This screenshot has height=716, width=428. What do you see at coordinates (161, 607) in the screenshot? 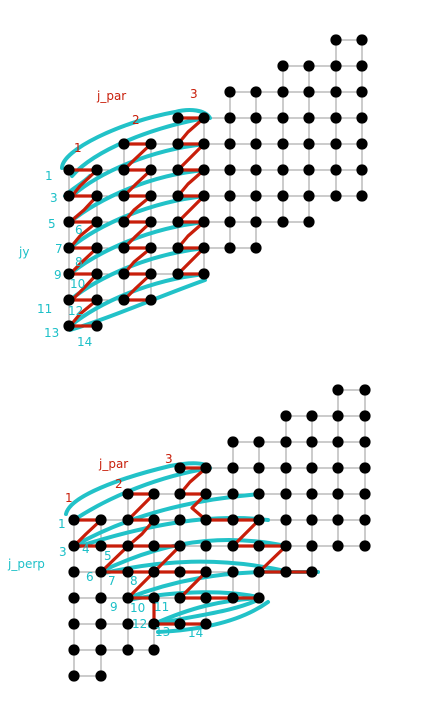
I see `bottom-perp-label: 11` at bounding box center [161, 607].